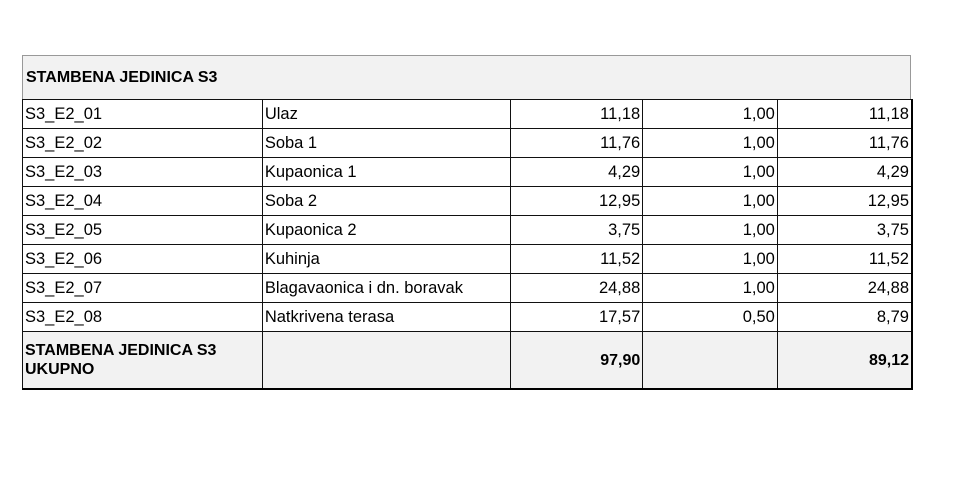 The width and height of the screenshot is (960, 483). Describe the element at coordinates (844, 114) in the screenshot. I see `net-area: 11,18` at that location.